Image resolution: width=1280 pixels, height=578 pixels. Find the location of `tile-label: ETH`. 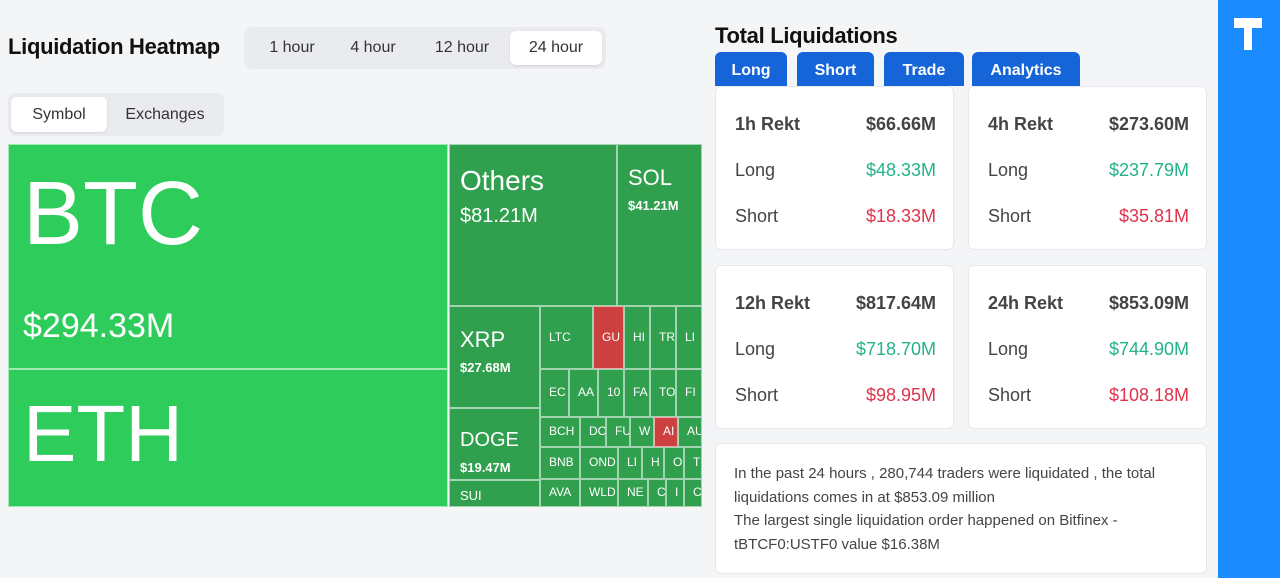

tile-label: ETH is located at coordinates (103, 433).